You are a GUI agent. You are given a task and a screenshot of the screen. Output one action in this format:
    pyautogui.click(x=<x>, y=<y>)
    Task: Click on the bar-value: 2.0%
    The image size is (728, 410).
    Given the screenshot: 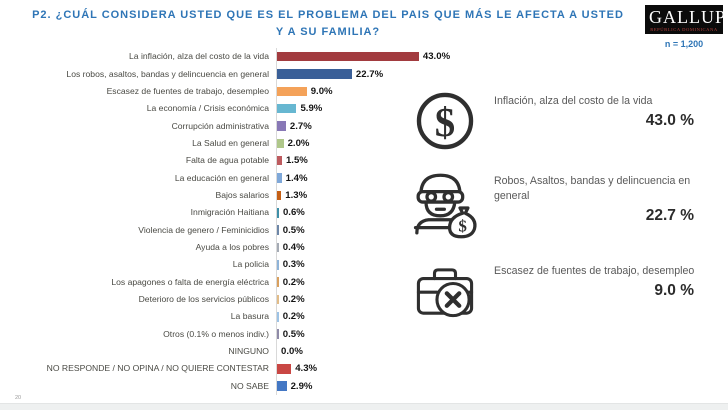 What is the action you would take?
    pyautogui.click(x=298, y=143)
    